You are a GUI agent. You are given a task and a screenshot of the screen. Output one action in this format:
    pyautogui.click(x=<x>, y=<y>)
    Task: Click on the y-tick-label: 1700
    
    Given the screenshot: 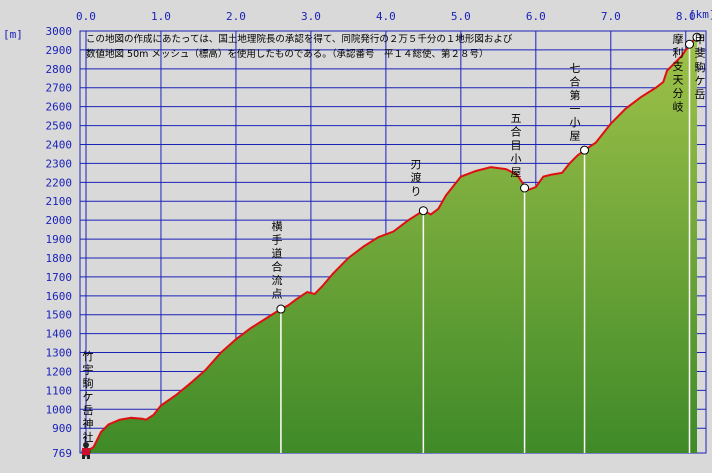 What is the action you would take?
    pyautogui.click(x=59, y=277)
    